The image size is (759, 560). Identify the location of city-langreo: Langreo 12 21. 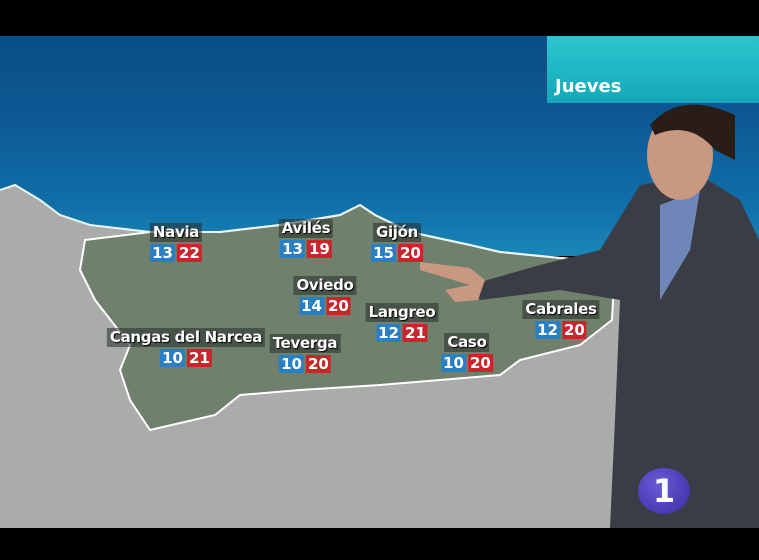
(402, 322).